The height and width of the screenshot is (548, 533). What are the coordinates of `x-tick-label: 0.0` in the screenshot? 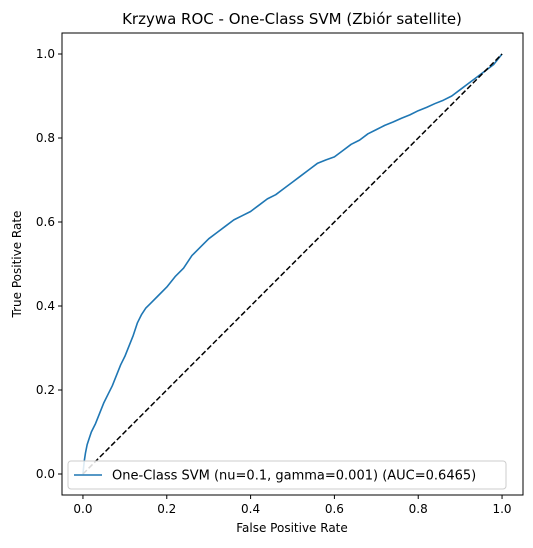 It's located at (82, 509).